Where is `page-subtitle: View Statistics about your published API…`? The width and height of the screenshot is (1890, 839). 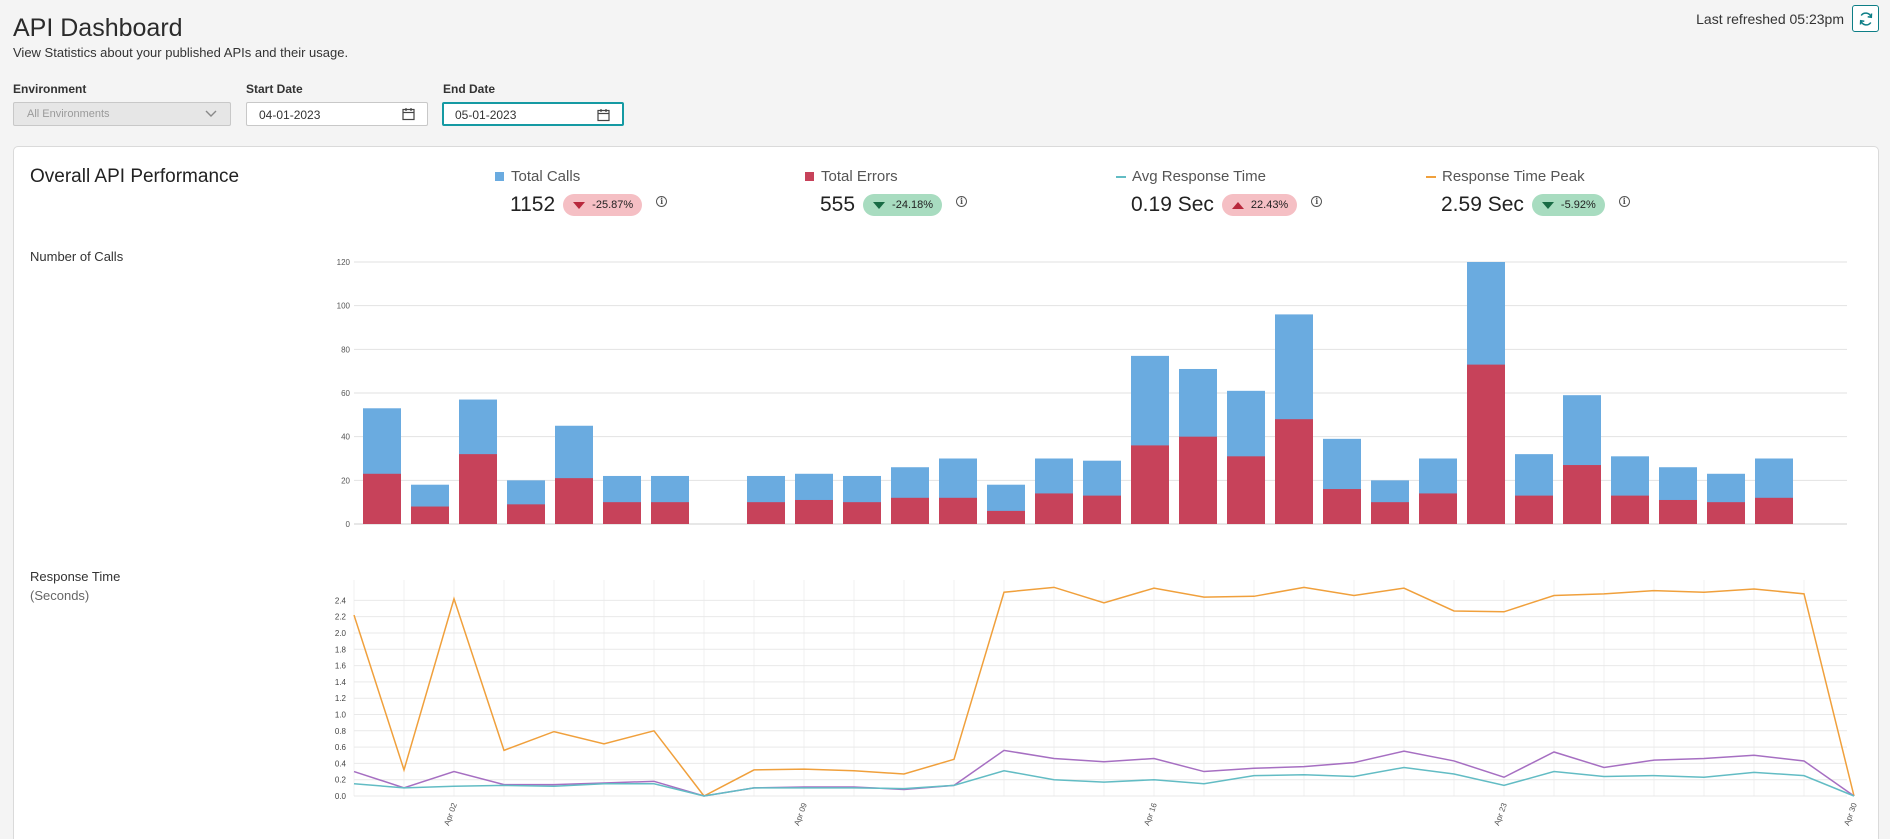 page-subtitle: View Statistics about your published API… is located at coordinates (181, 52).